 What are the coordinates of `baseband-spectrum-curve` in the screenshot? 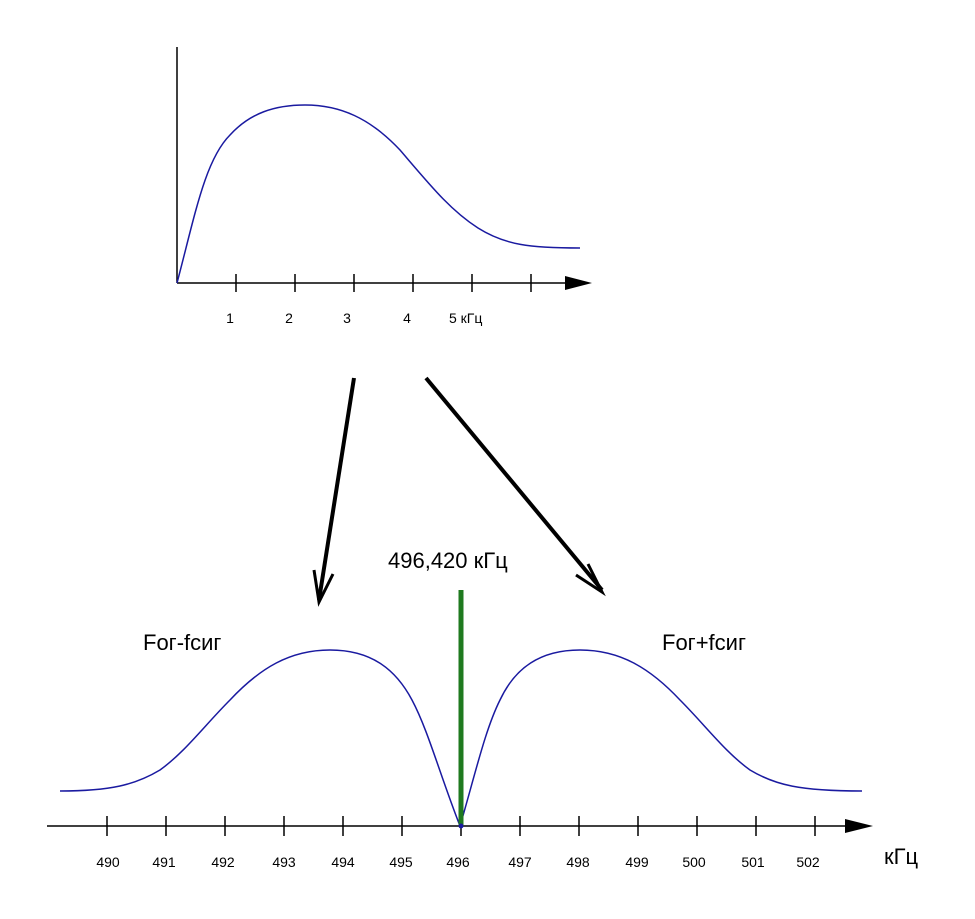 It's located at (378, 194).